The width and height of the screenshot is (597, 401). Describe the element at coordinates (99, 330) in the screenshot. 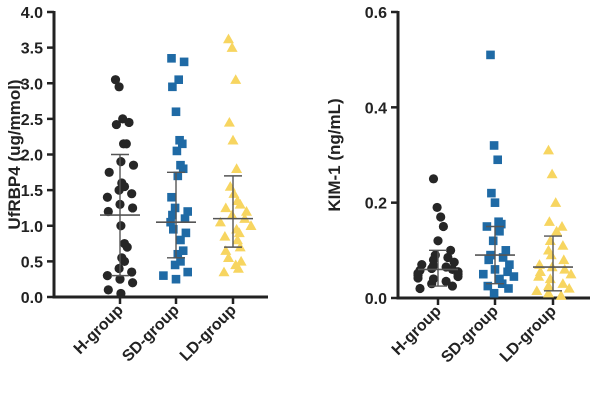

I see `chart-1-category-label: H-group` at that location.